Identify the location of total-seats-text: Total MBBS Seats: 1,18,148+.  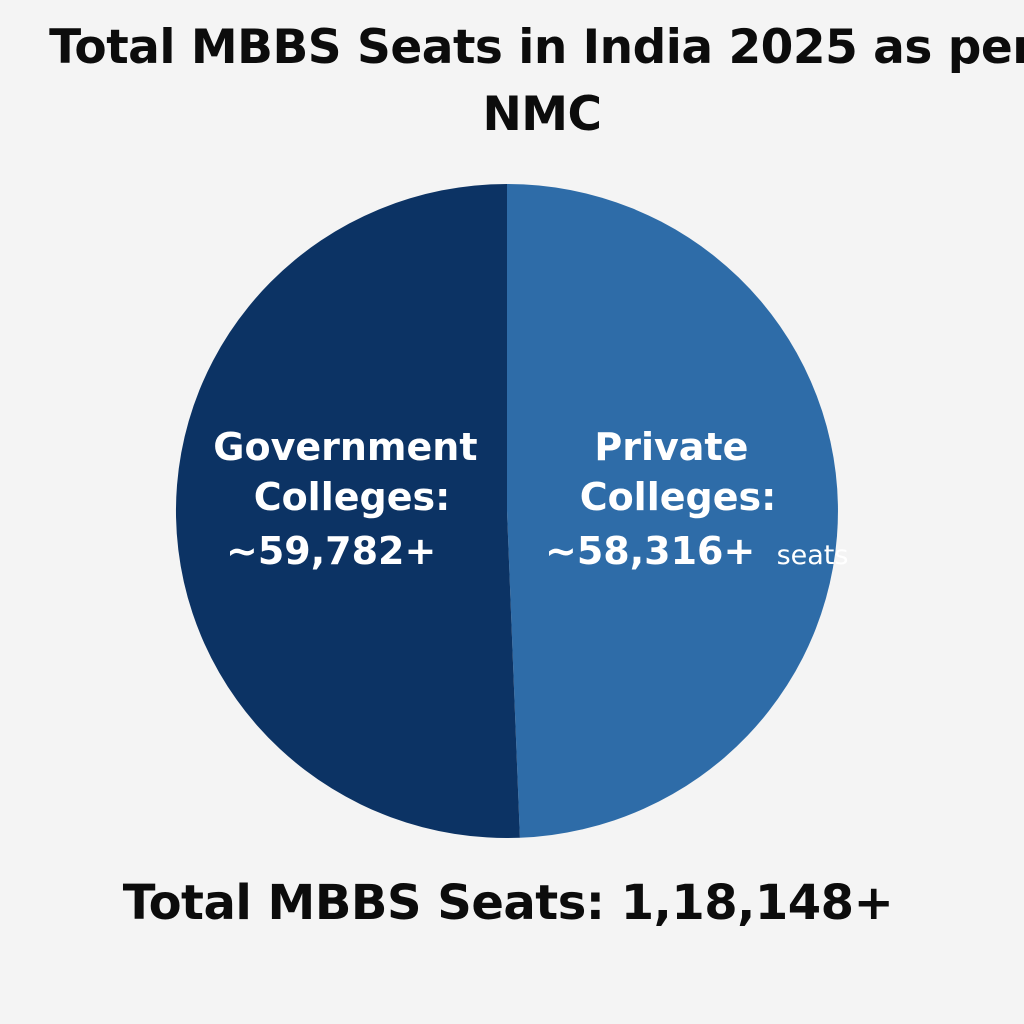
(508, 903).